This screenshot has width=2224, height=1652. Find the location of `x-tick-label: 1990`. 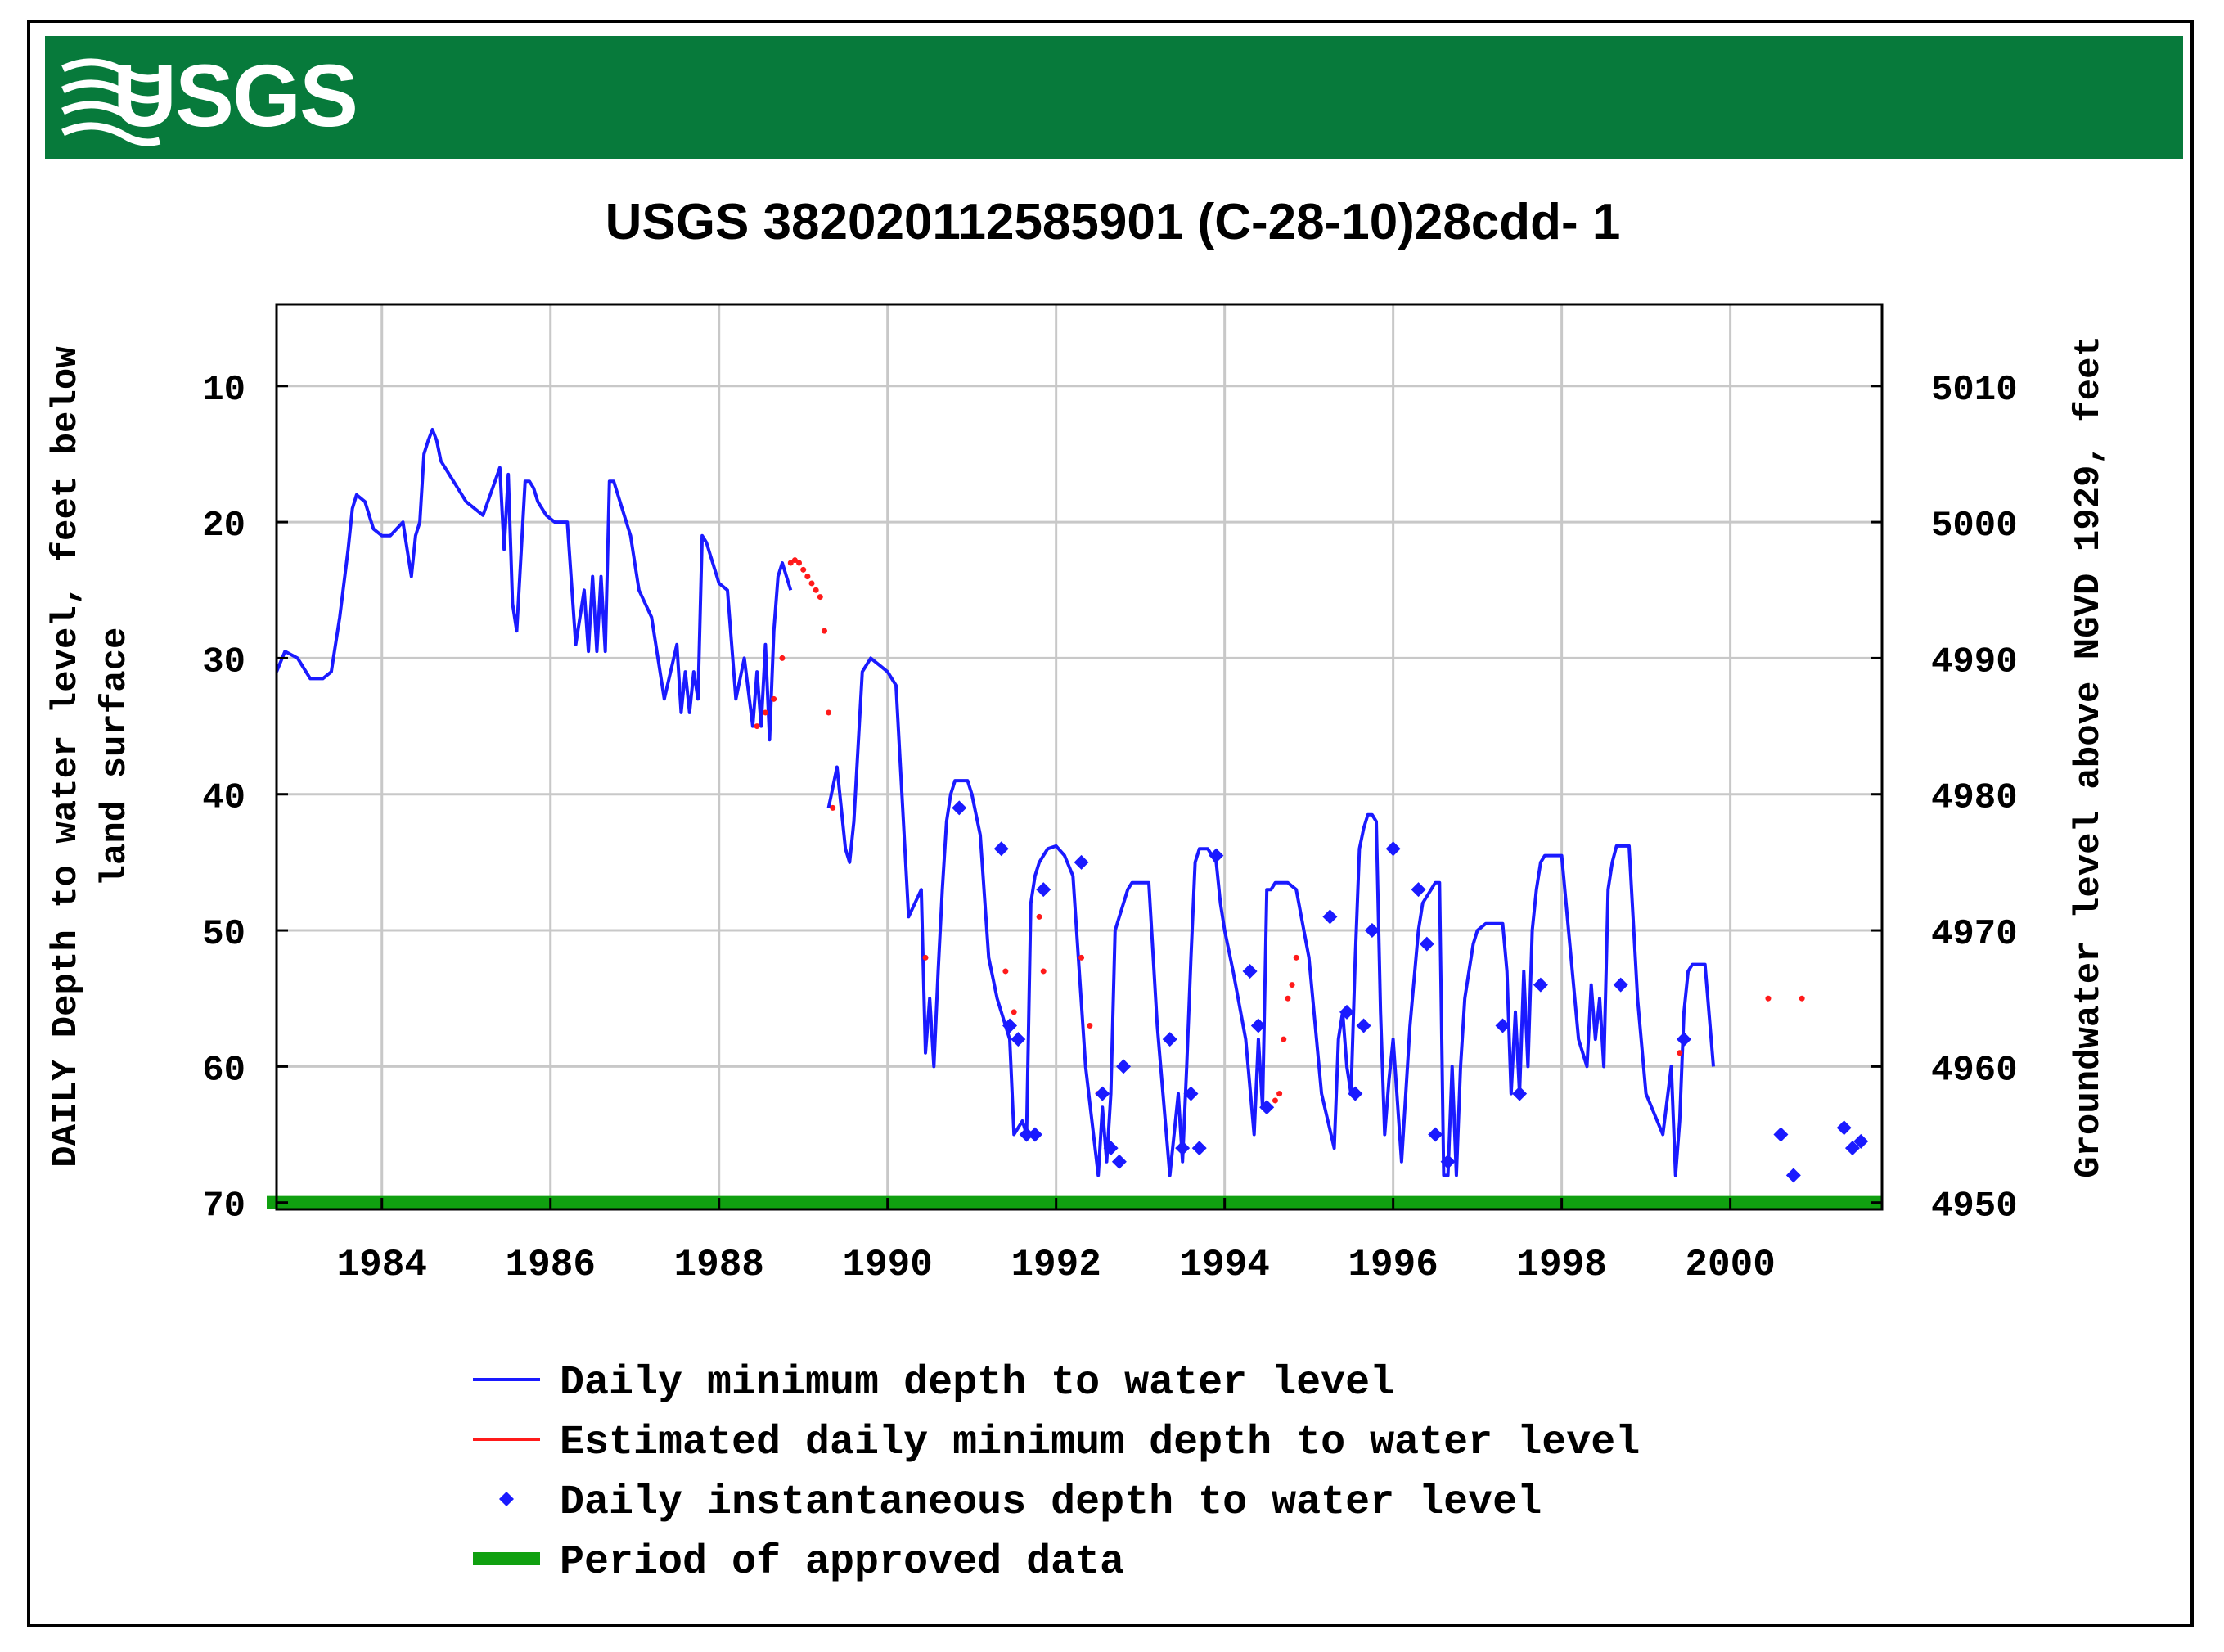

x-tick-label: 1990 is located at coordinates (887, 1265).